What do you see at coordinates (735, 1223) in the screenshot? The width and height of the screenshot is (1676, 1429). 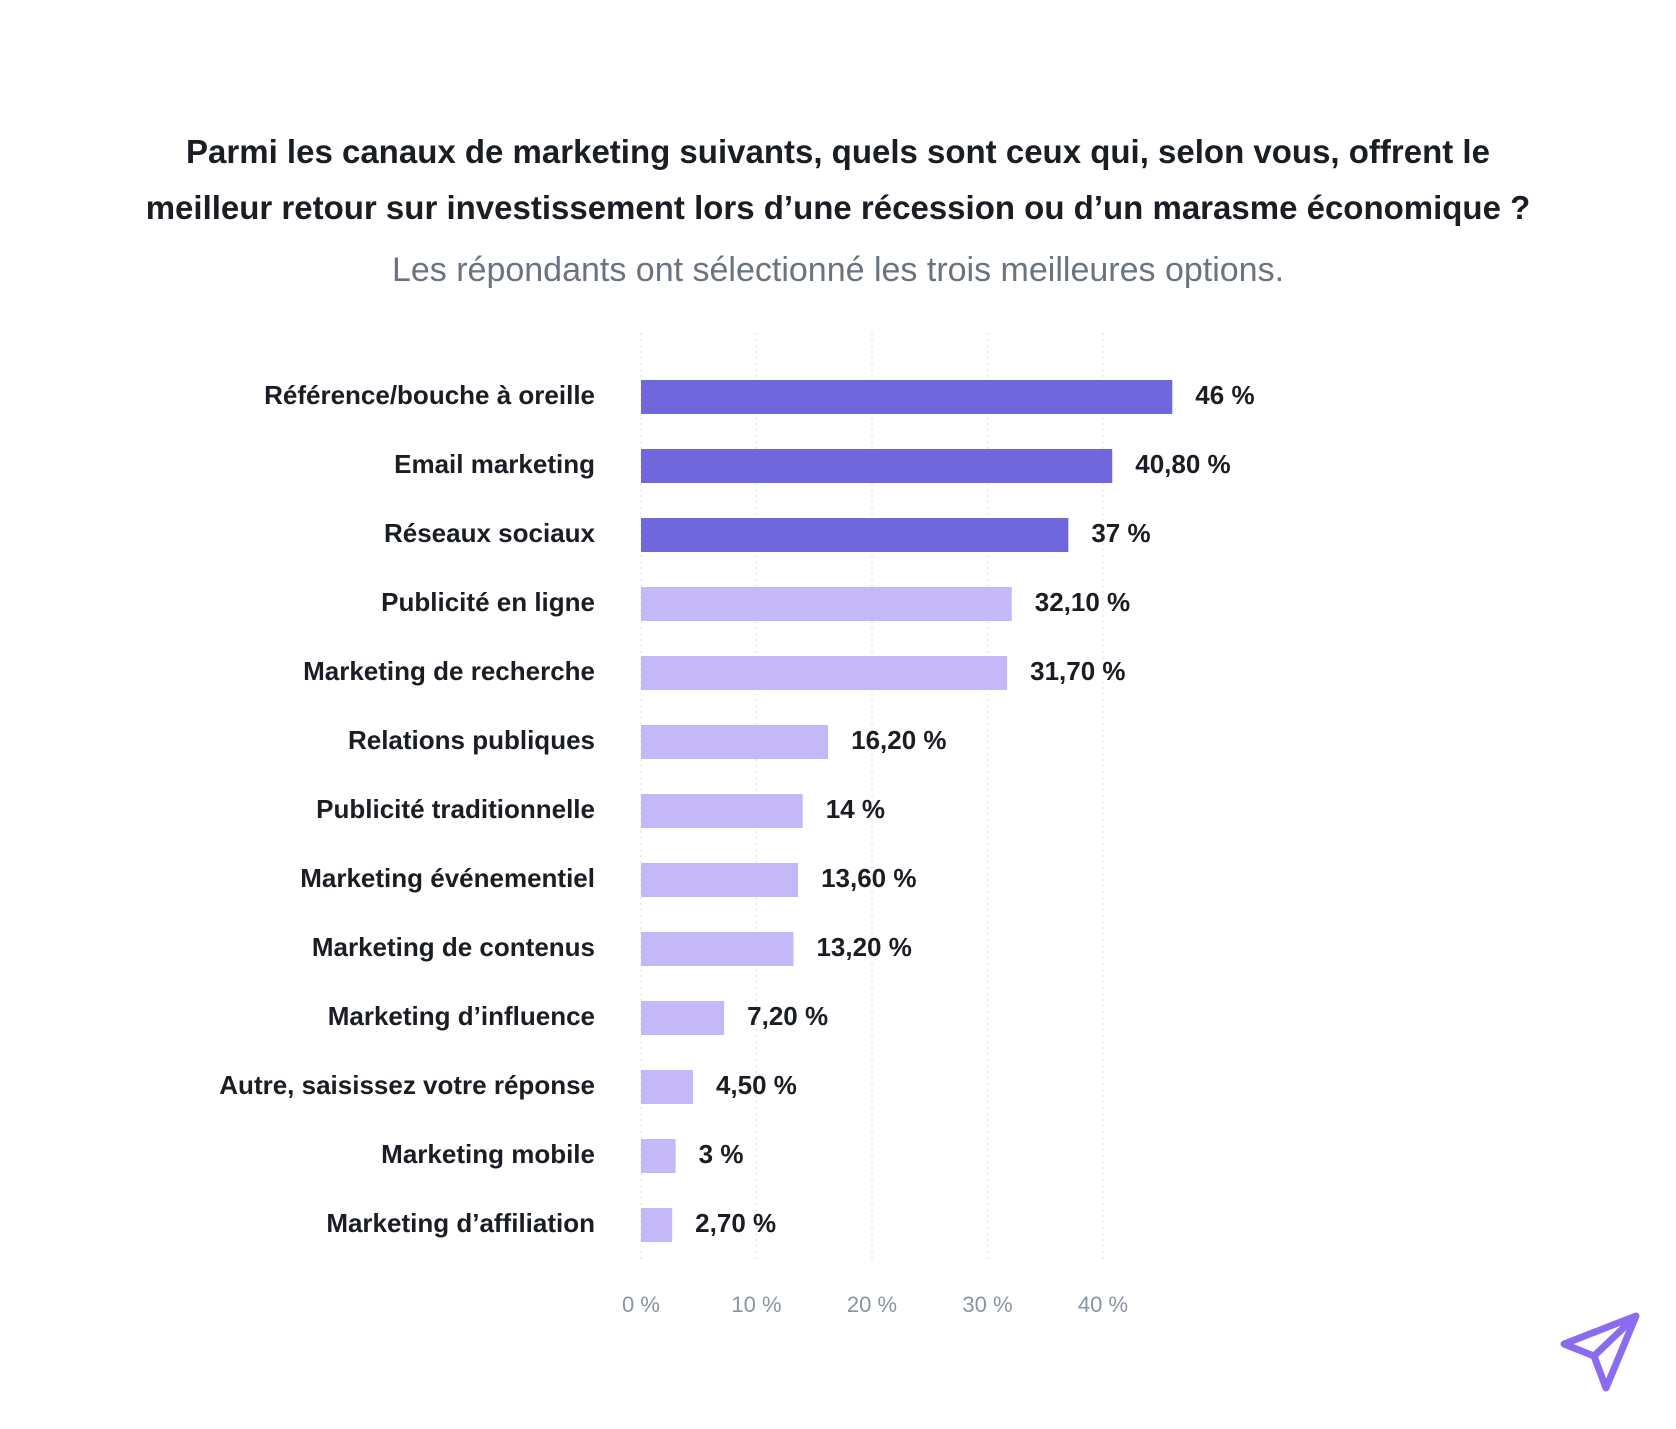 I see `value-label: 2,70 %` at bounding box center [735, 1223].